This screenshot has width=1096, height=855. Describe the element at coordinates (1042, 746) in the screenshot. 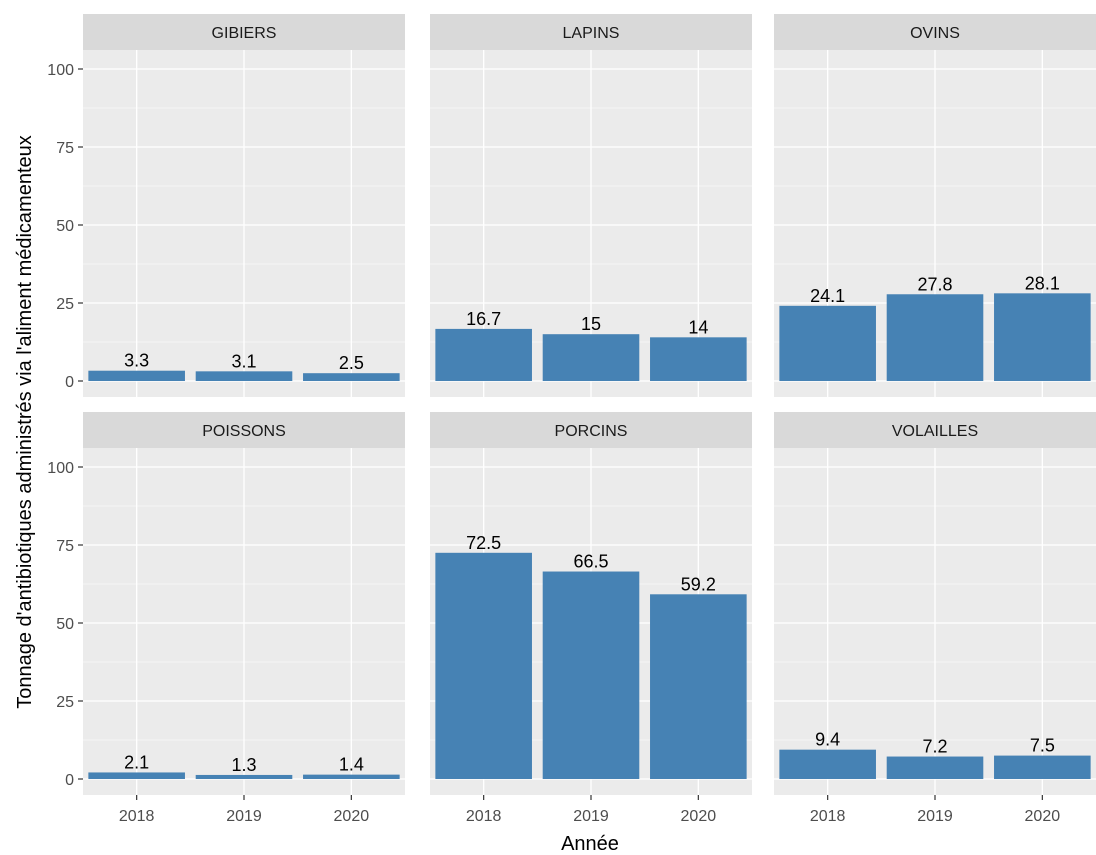

I see `bar-value-label: 7.5` at that location.